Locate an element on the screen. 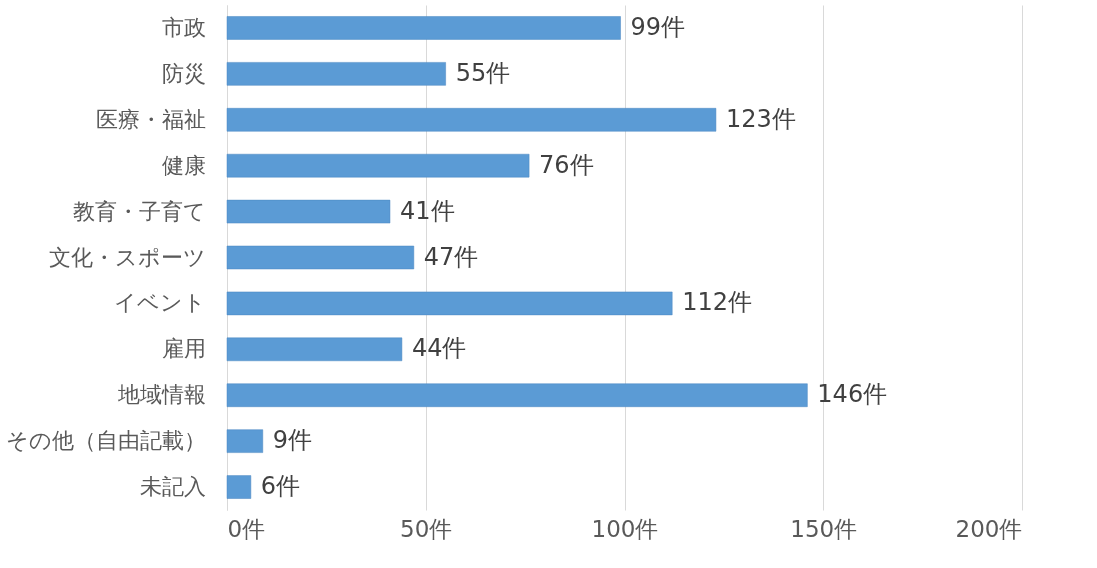 This screenshot has height=568, width=1097. y-tick-label: 文化・スポーツ is located at coordinates (127, 257).